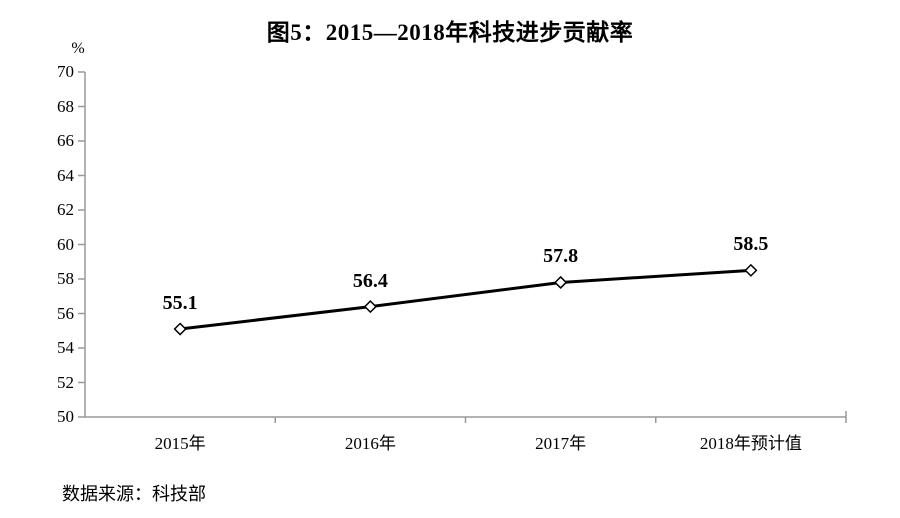  Describe the element at coordinates (370, 280) in the screenshot. I see `data-point-value-label: 56.4` at that location.